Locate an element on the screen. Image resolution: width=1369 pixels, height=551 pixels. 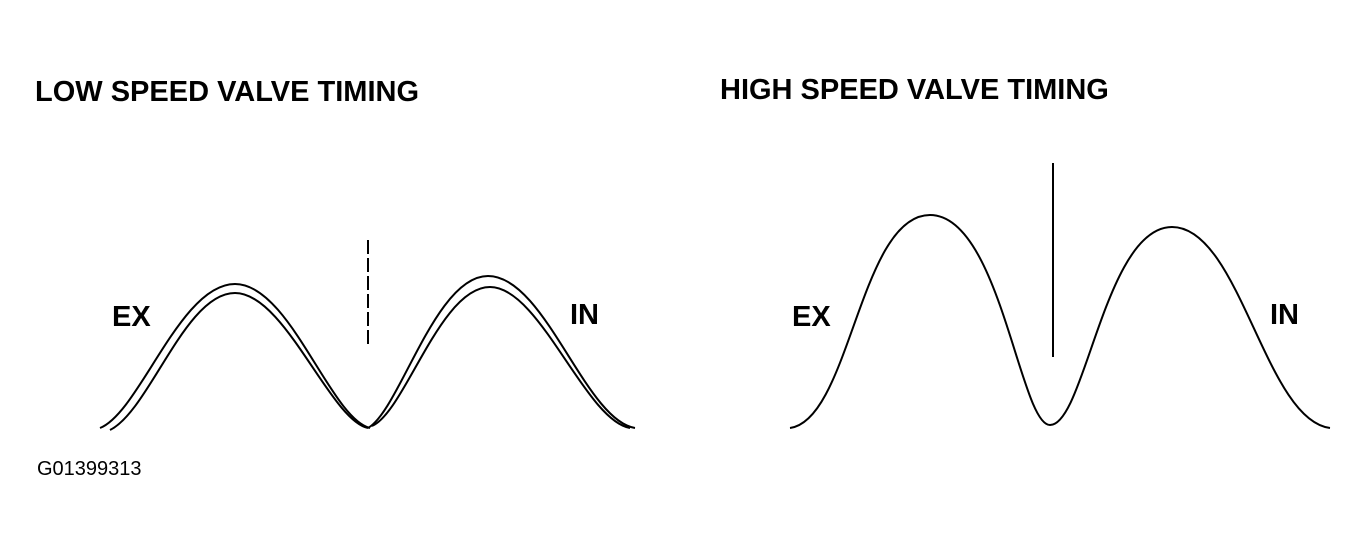
diagram-title: HIGH SPEED VALVE TIMING is located at coordinates (914, 90).